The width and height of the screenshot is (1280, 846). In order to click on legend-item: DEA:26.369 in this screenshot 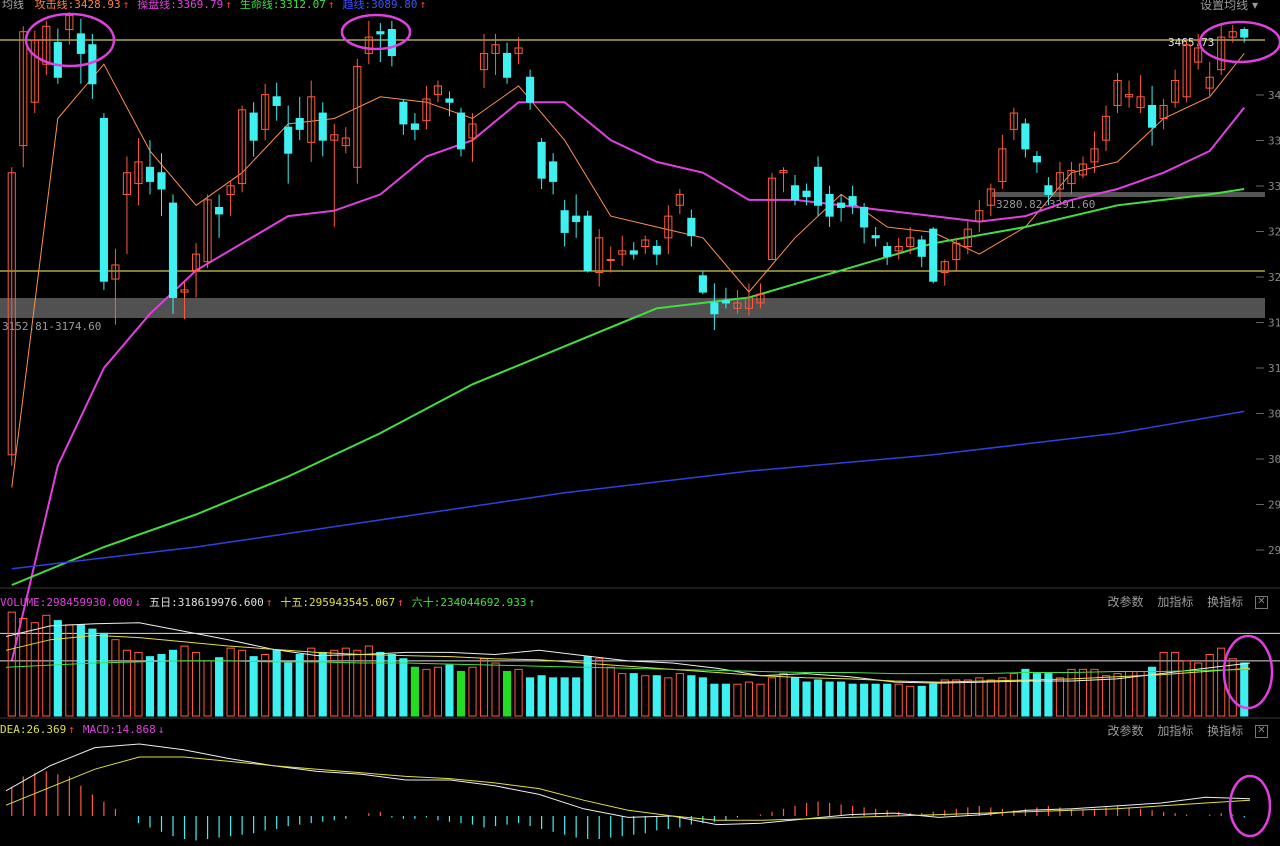, I will do `click(33, 729)`.